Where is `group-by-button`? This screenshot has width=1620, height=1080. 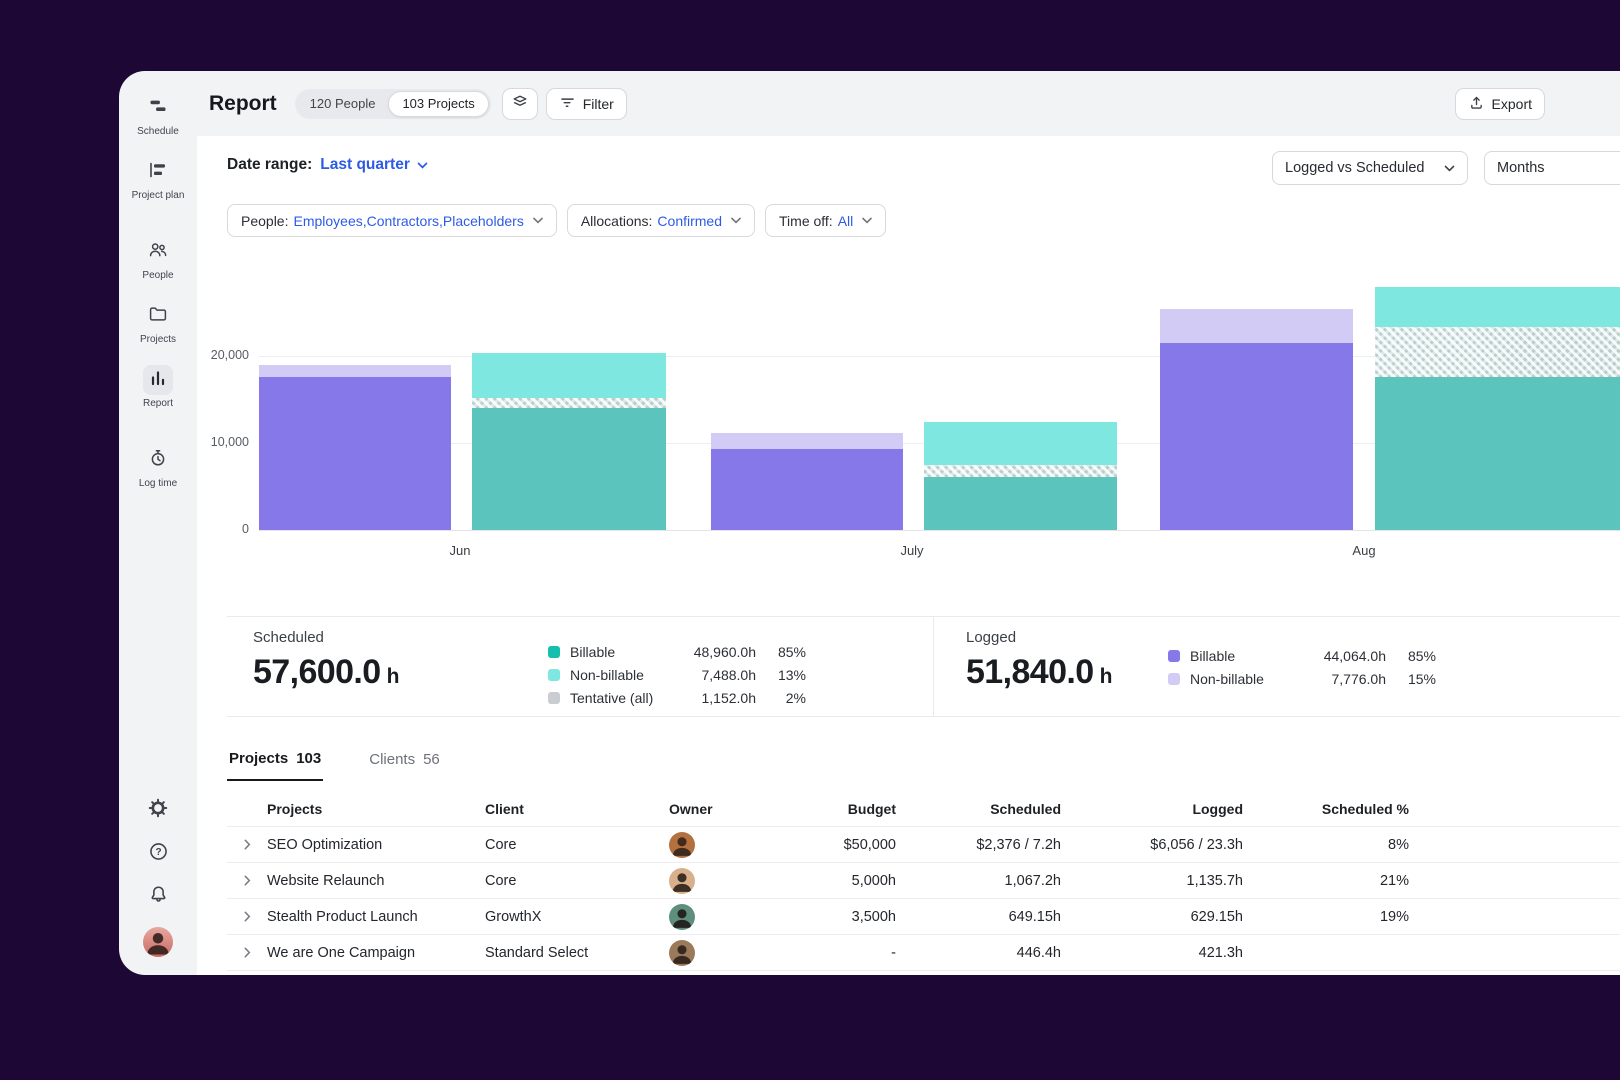 group-by-button is located at coordinates (519, 103).